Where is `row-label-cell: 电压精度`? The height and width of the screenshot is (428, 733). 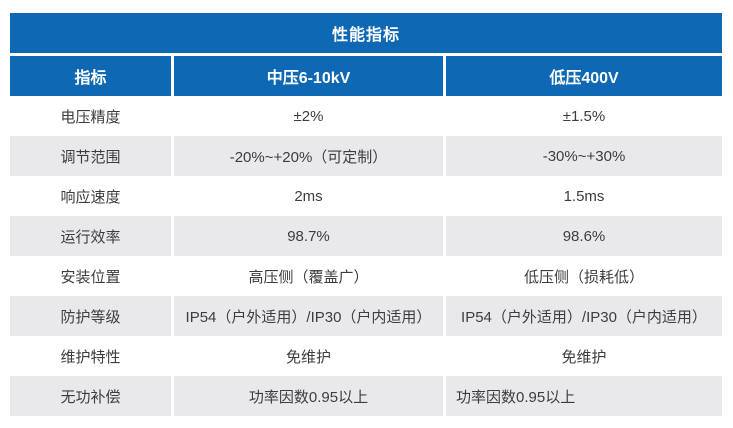 row-label-cell: 电压精度 is located at coordinates (90, 116).